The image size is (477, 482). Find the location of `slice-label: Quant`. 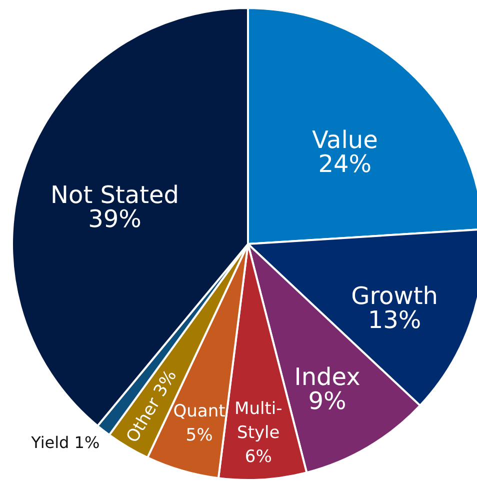

slice-label: Quant is located at coordinates (199, 412).